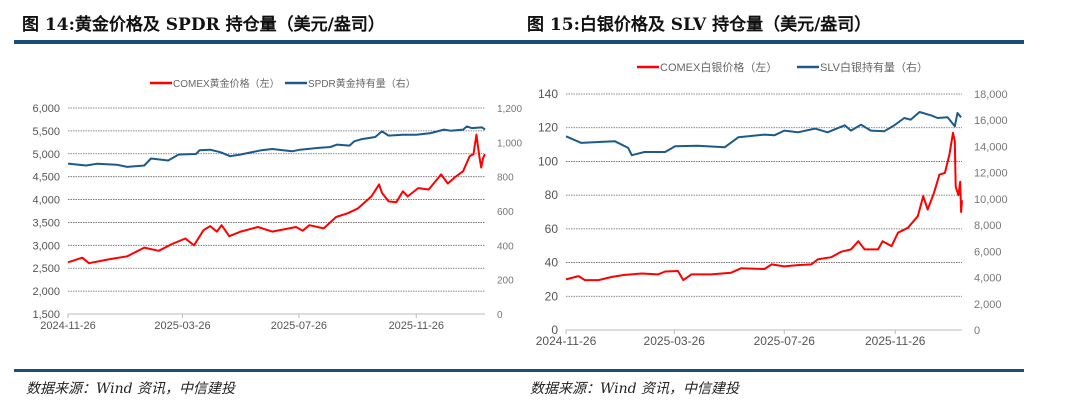 This screenshot has width=1080, height=417. I want to click on y-tick-right: 4,000, so click(988, 279).